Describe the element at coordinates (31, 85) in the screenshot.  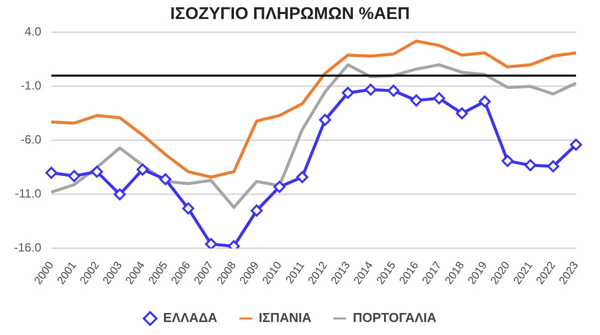
I see `y-tick-label: -1.0` at that location.